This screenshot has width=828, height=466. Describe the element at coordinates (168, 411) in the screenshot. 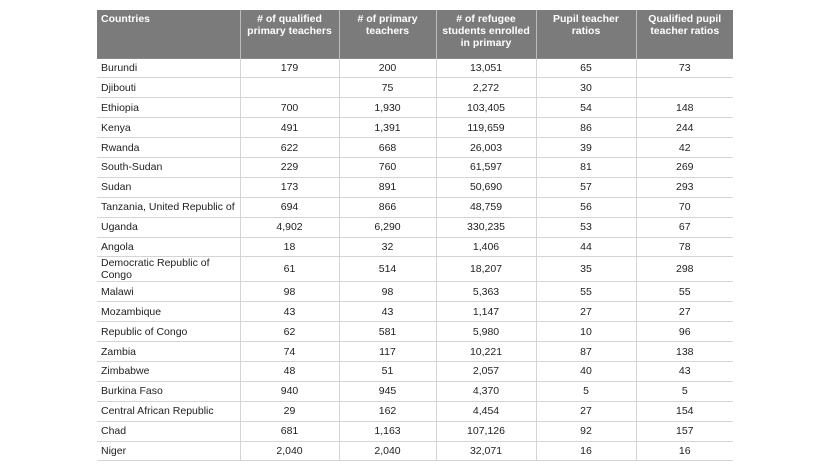

I see `country-cell: Central African Republic` at that location.